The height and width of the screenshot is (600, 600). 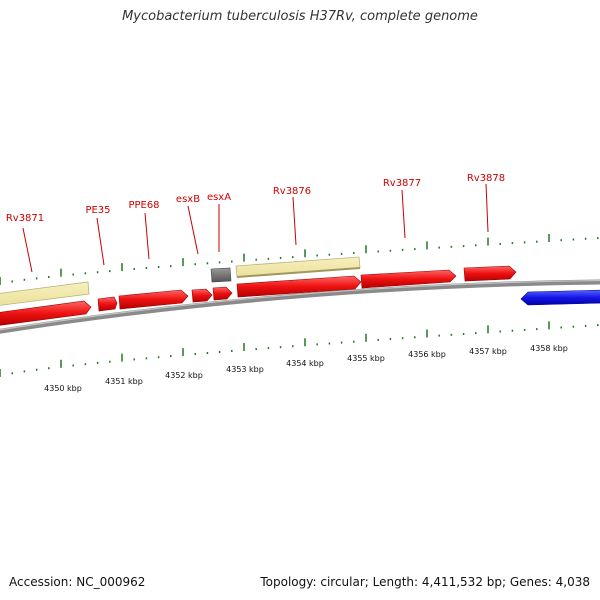 I want to click on label-leaders, so click(x=255, y=228).